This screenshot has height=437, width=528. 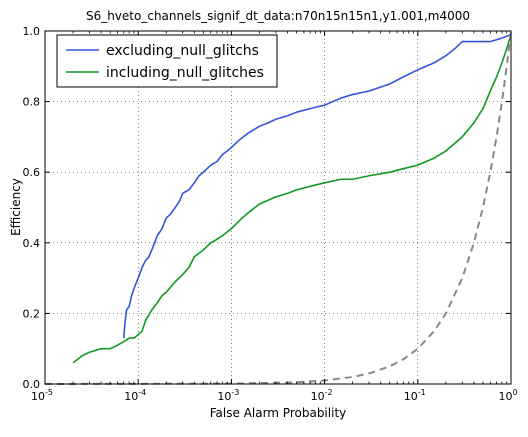 I want to click on y-tick-label: 0.4, so click(x=32, y=243).